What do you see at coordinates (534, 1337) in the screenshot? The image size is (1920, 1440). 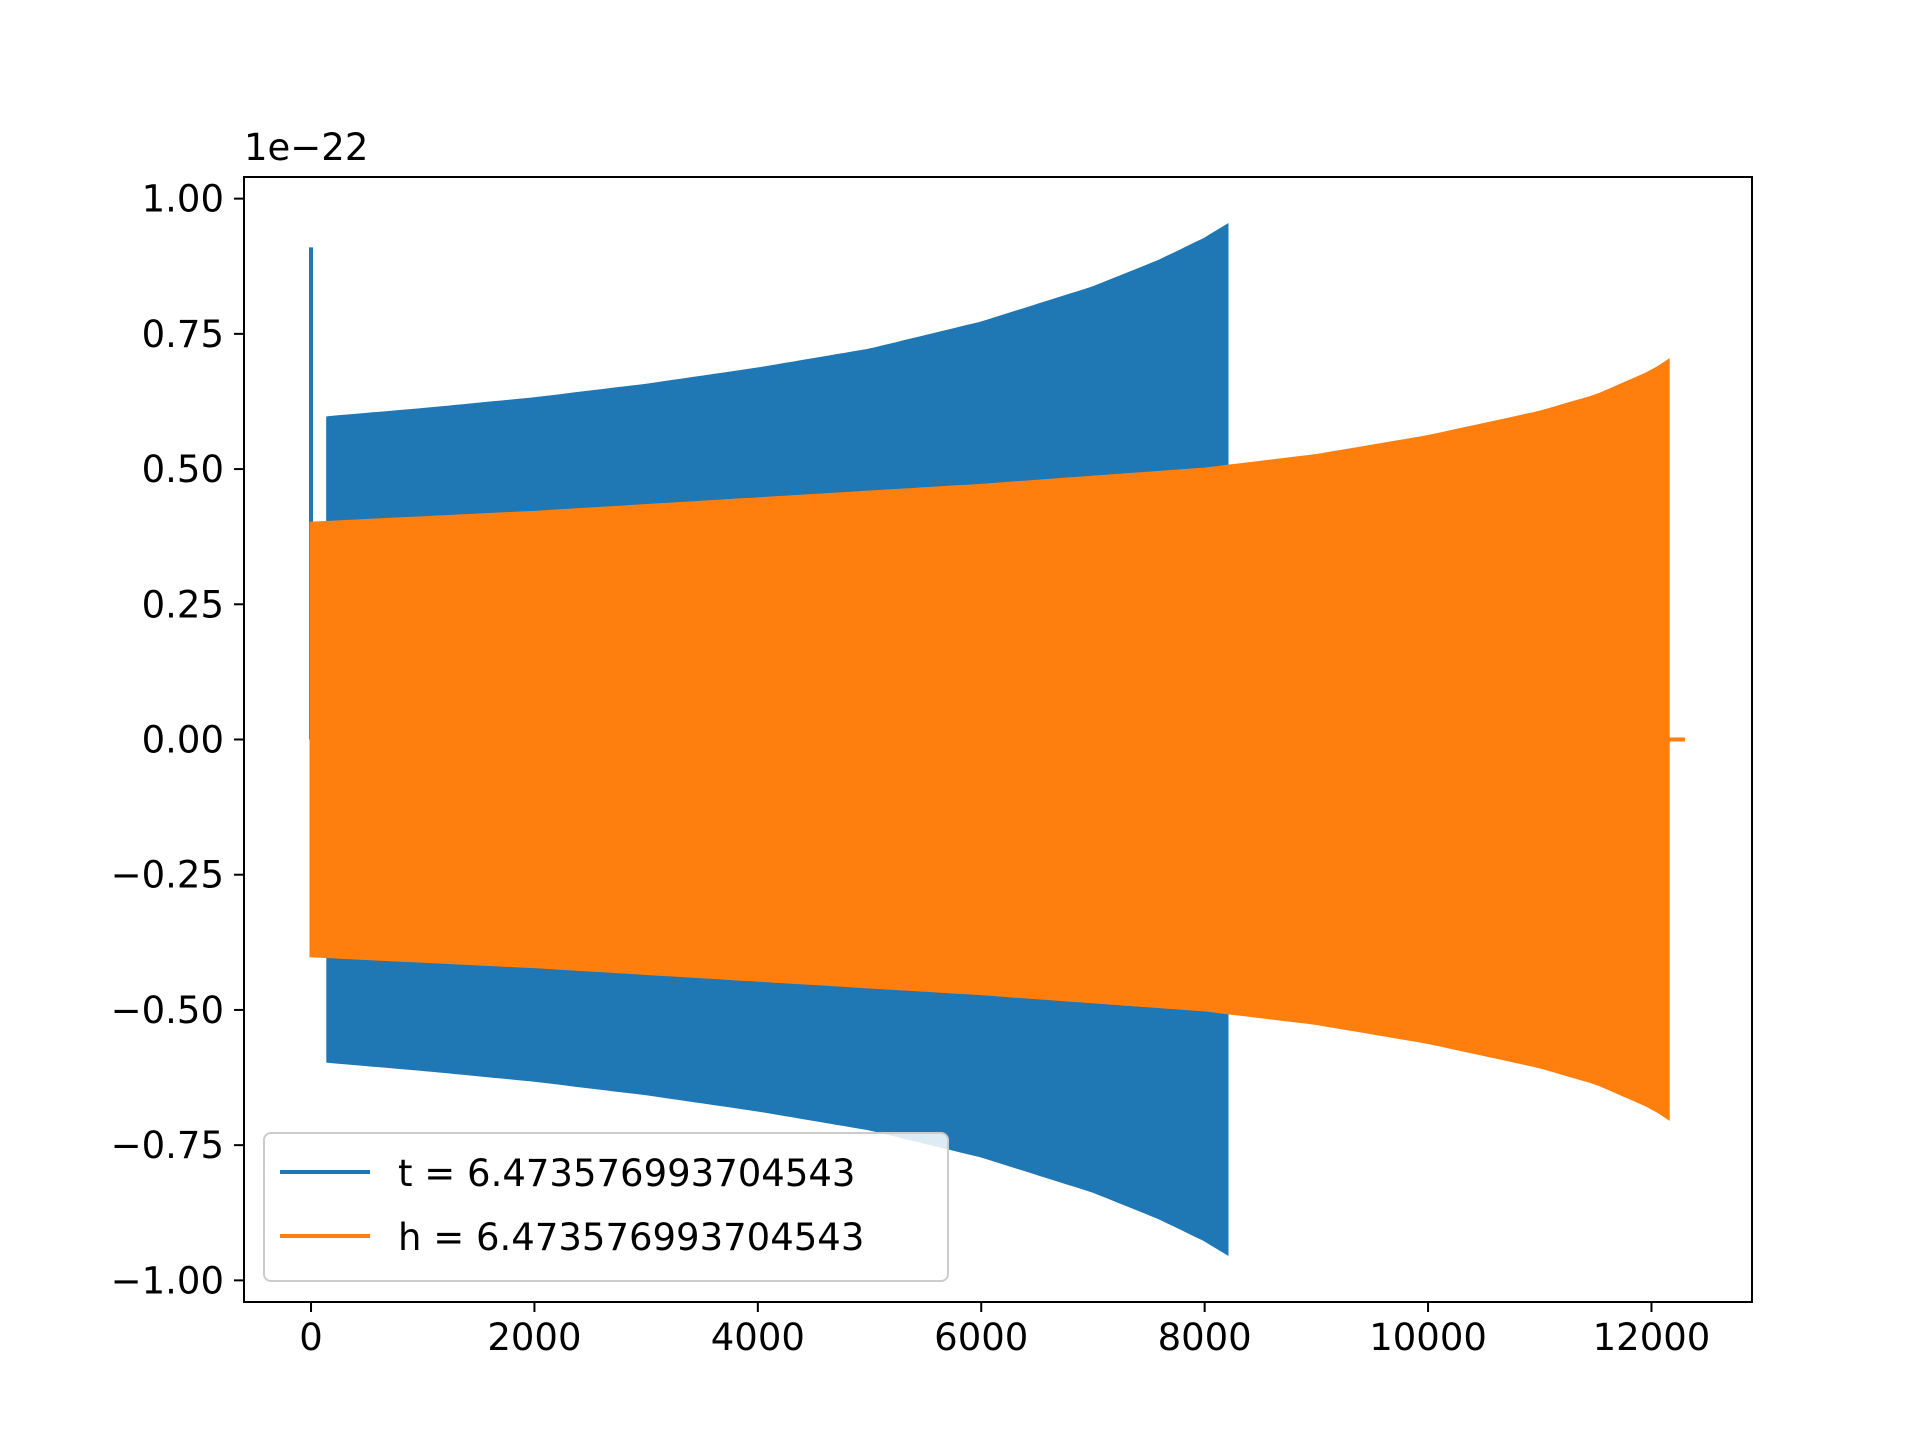 I see `x-tick-label-1: 2000` at bounding box center [534, 1337].